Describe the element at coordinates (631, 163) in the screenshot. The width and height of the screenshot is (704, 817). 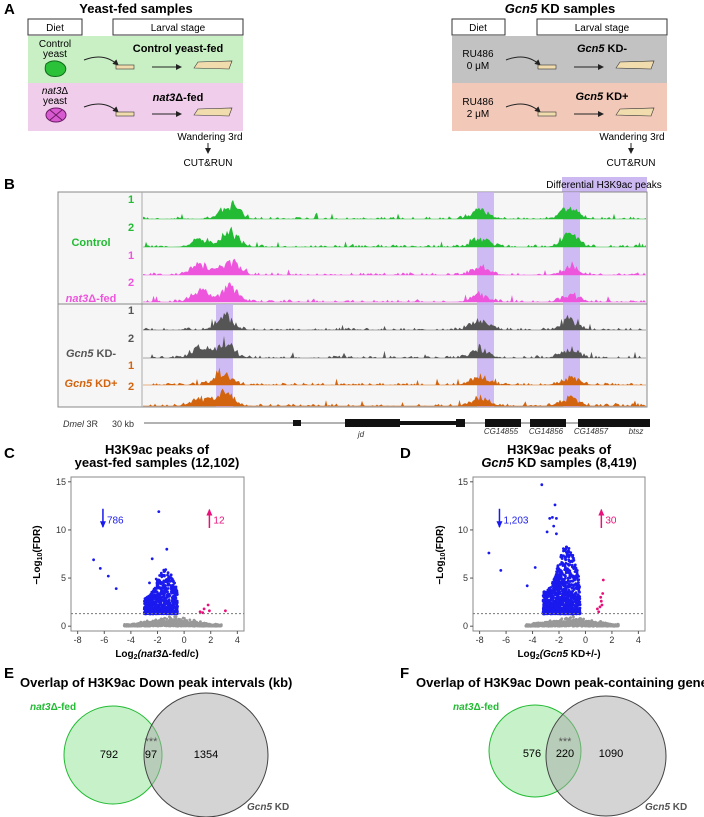
I see `cutrun-label: CUT&RUN` at that location.